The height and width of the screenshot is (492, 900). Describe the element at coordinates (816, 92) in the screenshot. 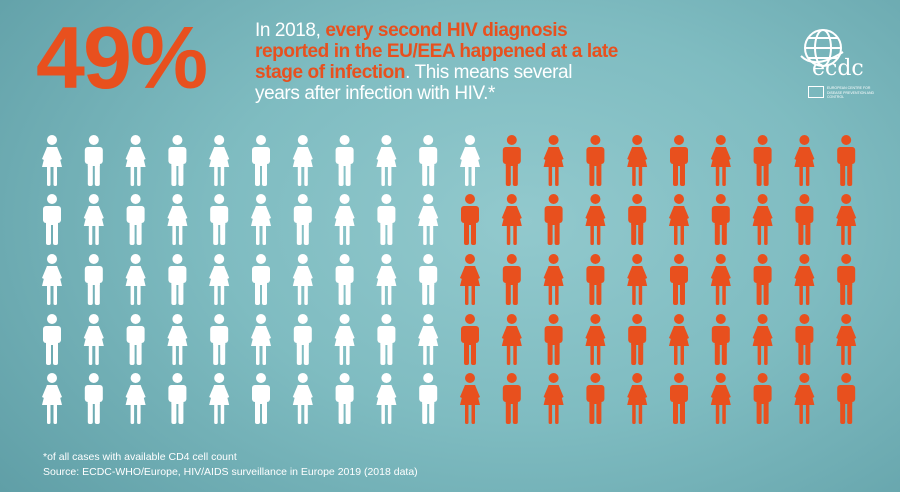

I see `eu-flag-icon` at that location.